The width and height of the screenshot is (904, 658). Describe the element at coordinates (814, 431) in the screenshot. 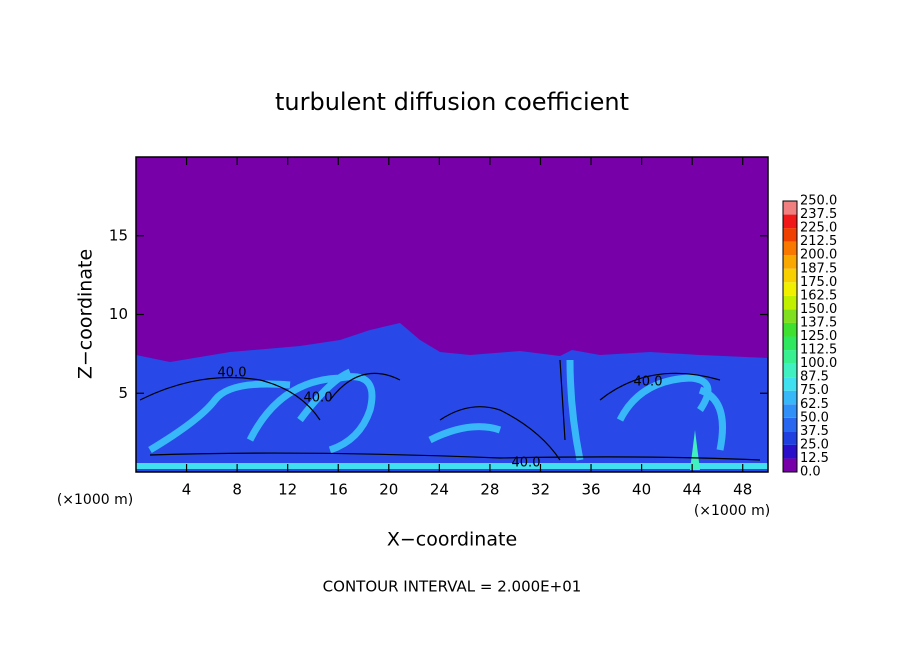

I see `colorbar-label: 37.5` at that location.